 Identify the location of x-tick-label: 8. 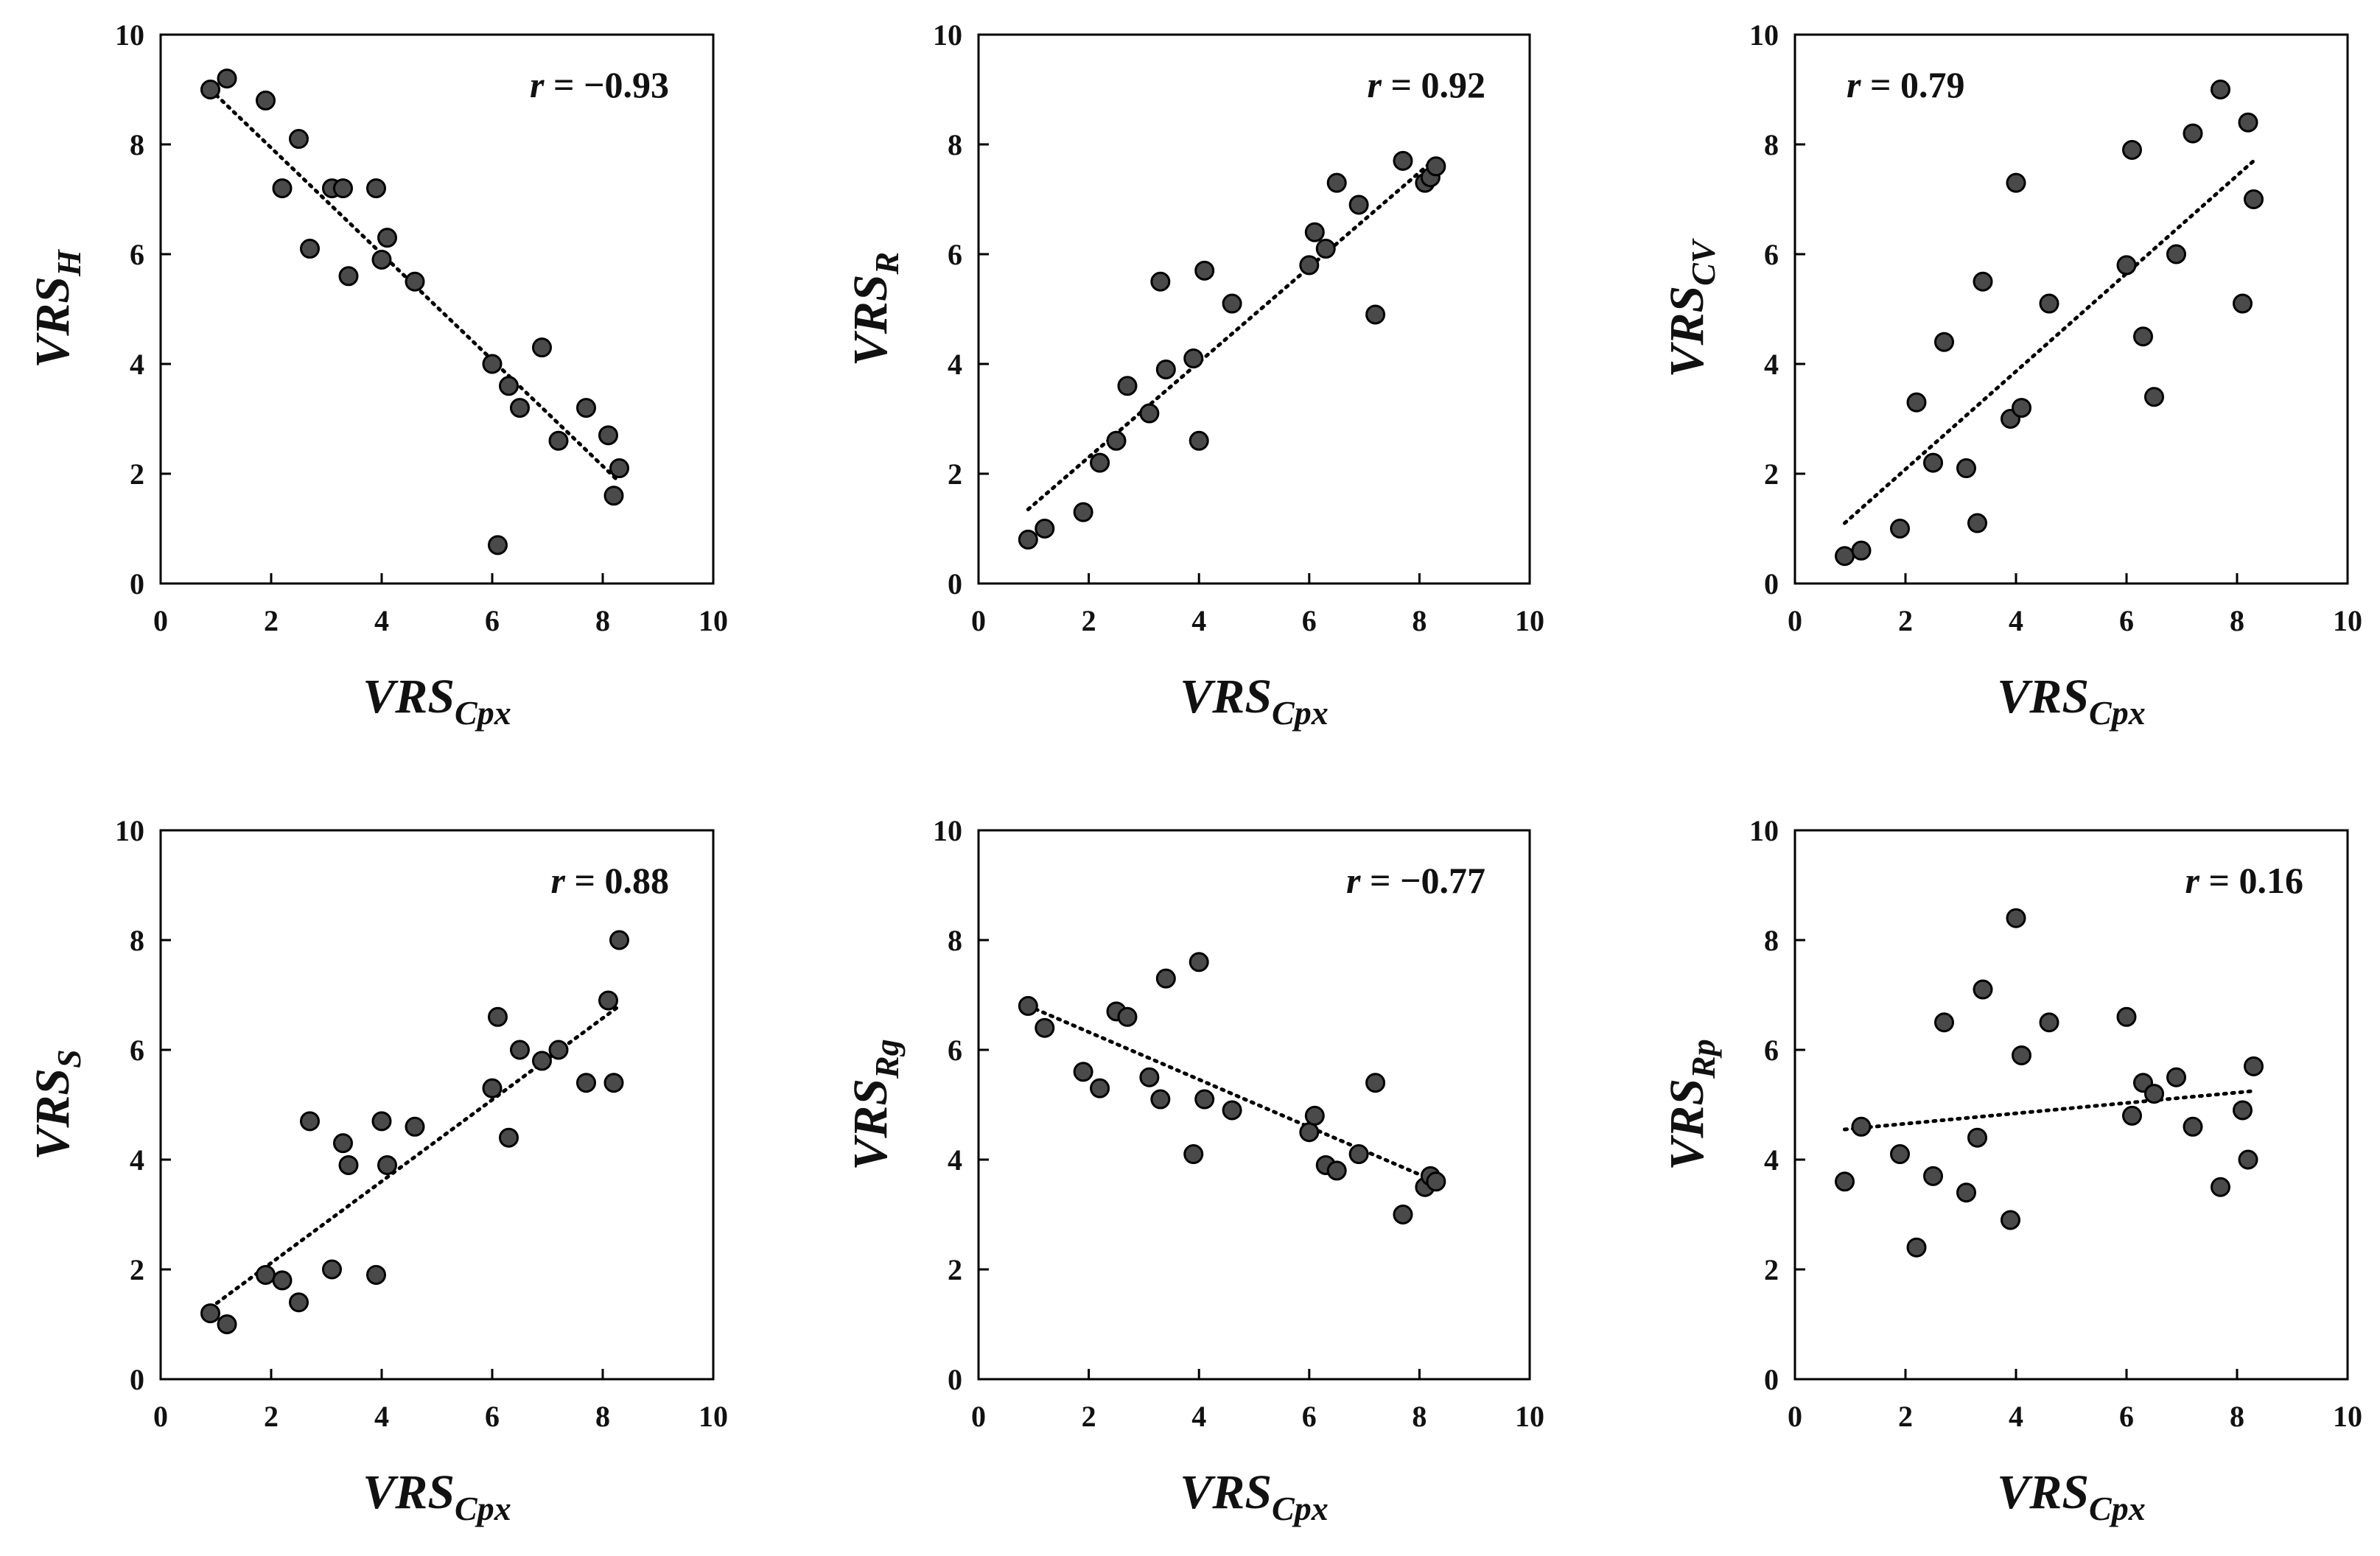
(602, 1416).